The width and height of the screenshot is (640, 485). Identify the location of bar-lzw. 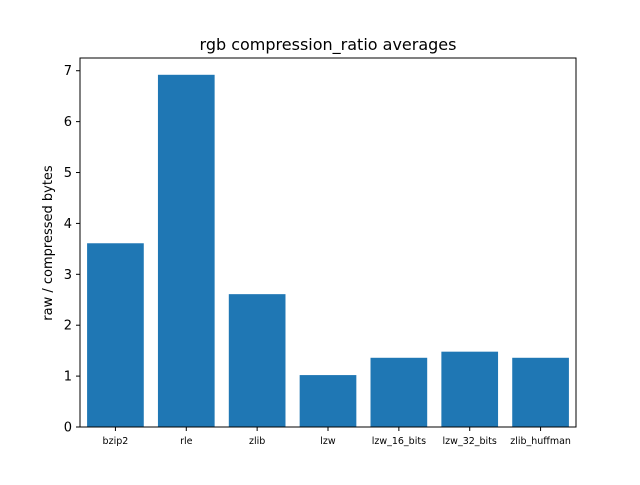
(328, 401).